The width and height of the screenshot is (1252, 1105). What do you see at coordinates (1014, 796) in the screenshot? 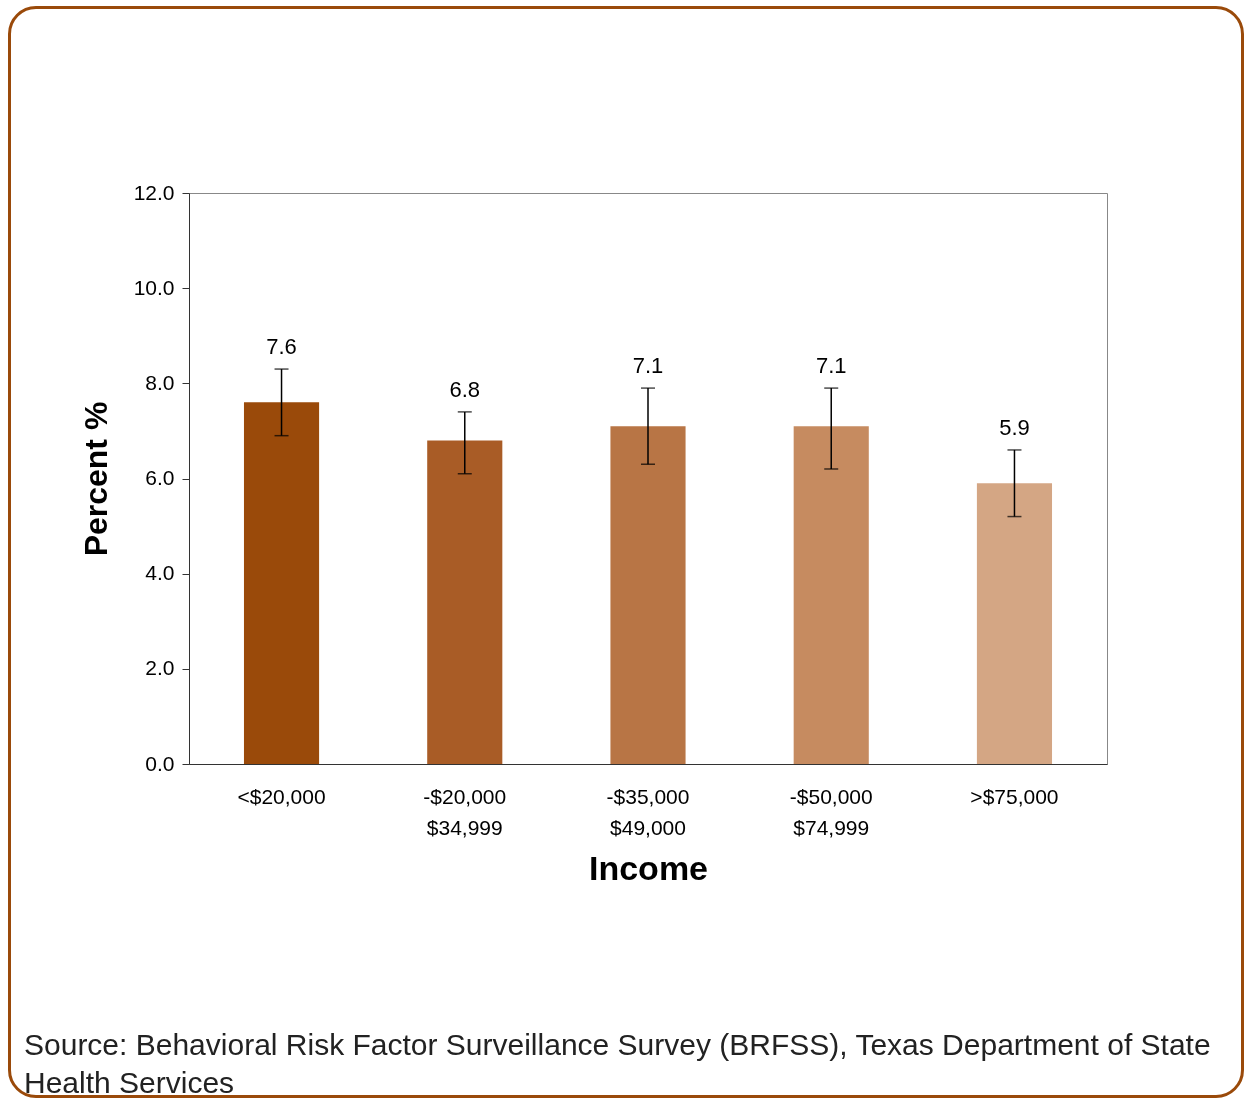
I see `x-tick-label: >$75,000` at bounding box center [1014, 796].